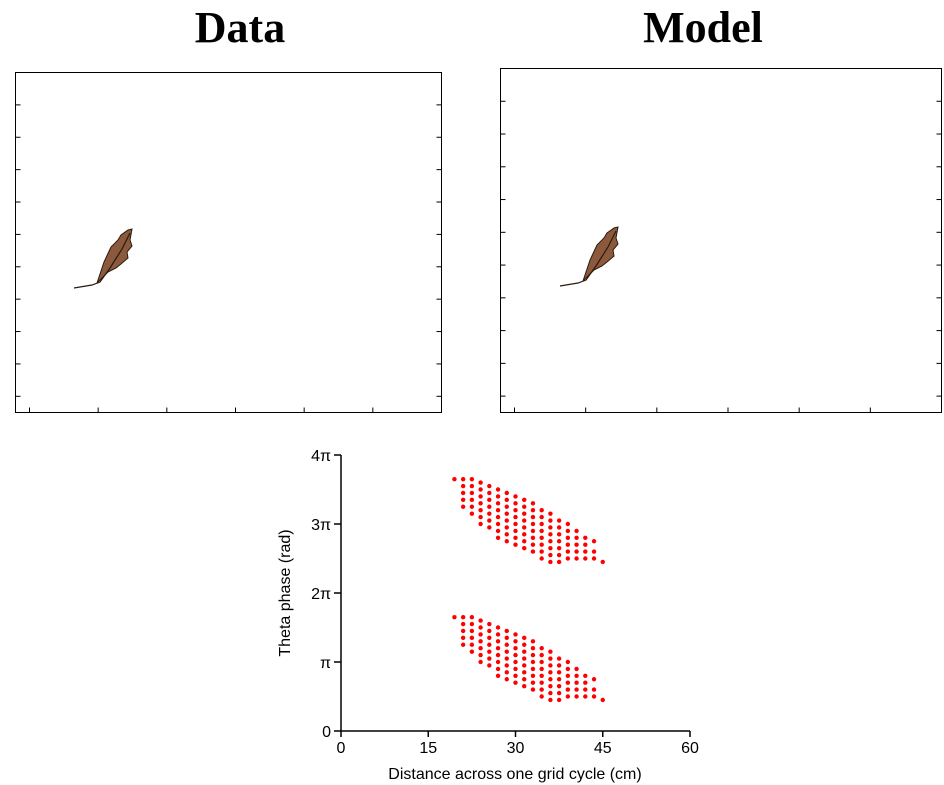 The height and width of the screenshot is (785, 944). I want to click on y-tick-label: 3π, so click(321, 525).